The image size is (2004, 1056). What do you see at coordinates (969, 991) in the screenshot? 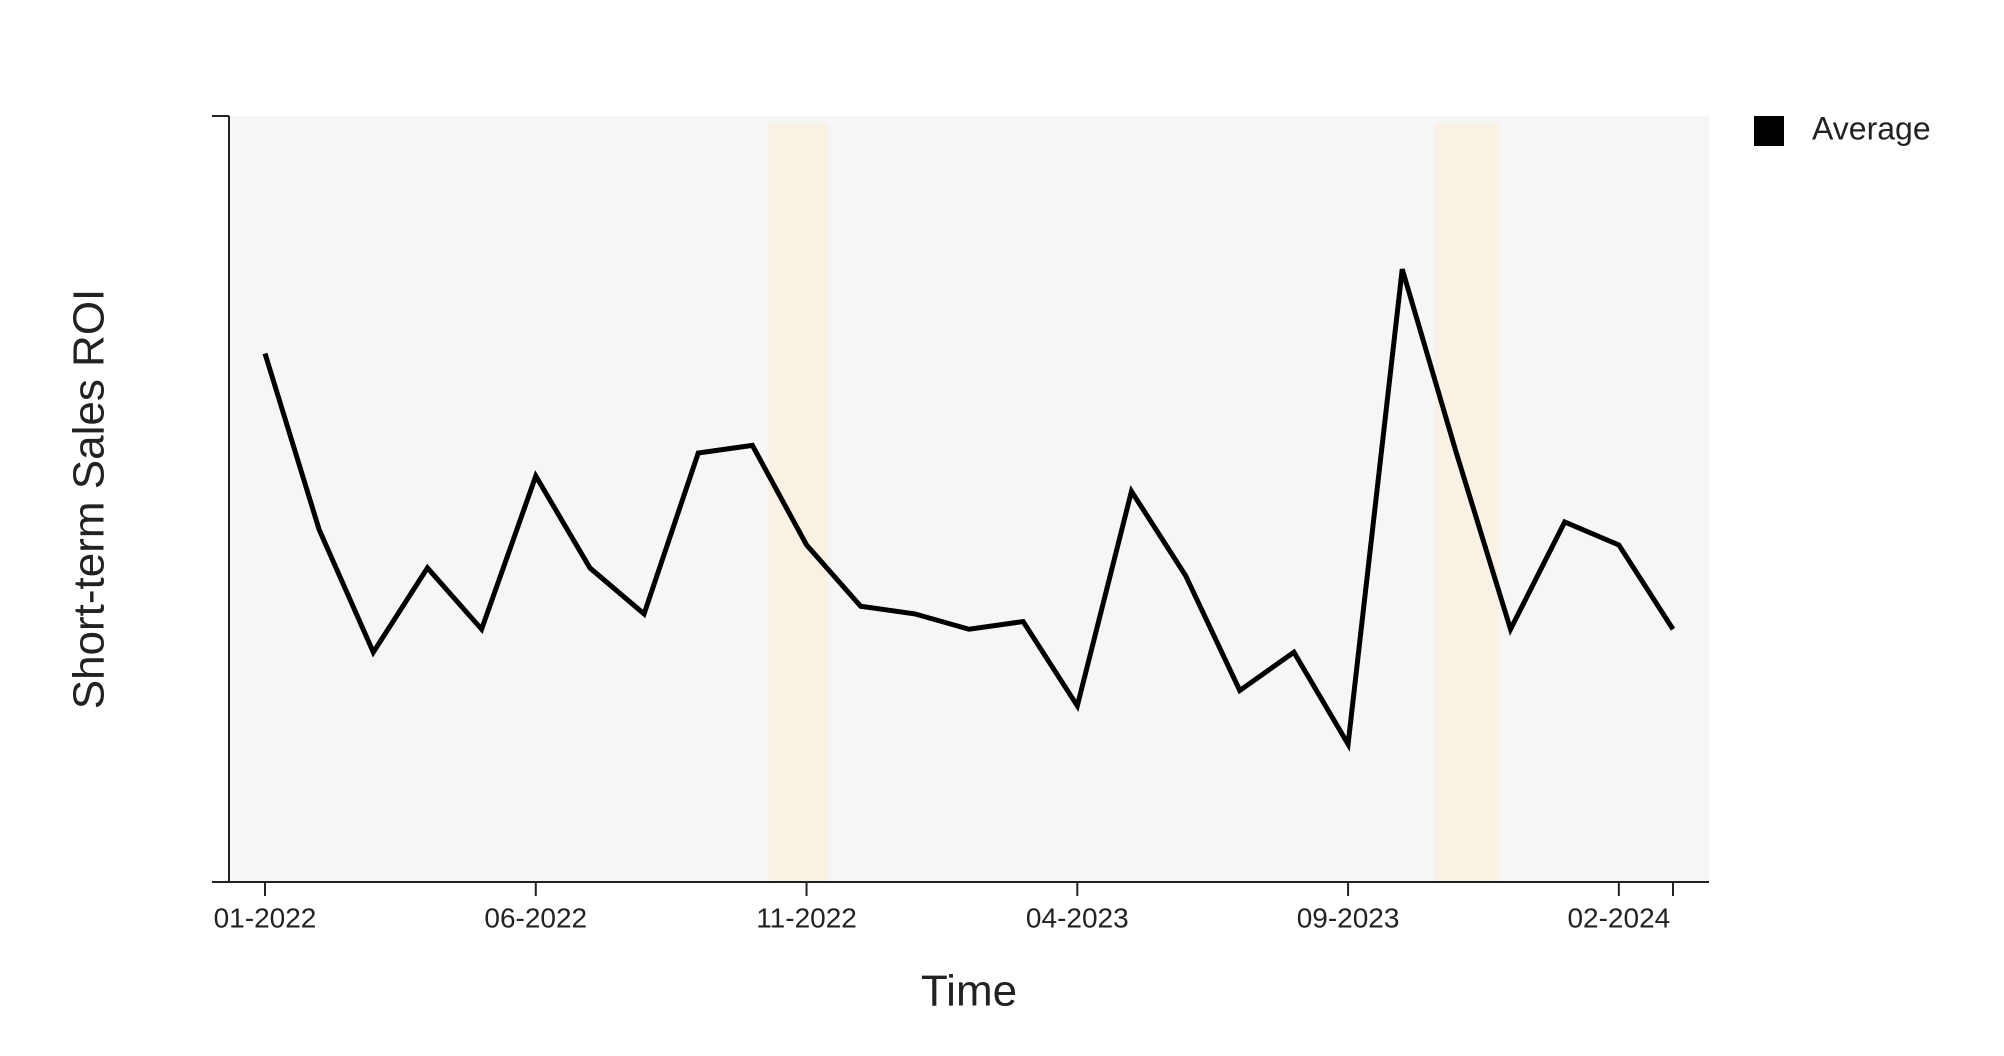
I see `x-axis-label: Time` at bounding box center [969, 991].